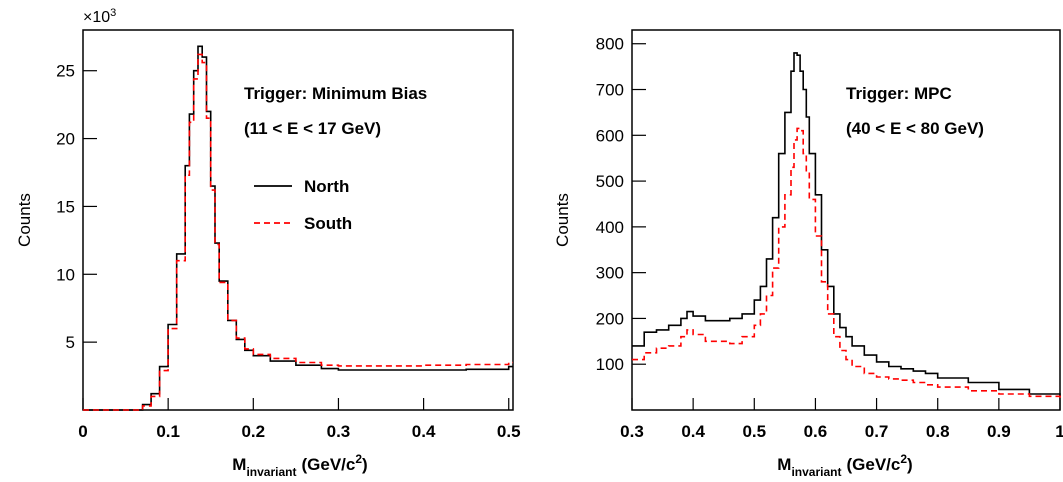  What do you see at coordinates (335, 93) in the screenshot?
I see `left-annotation-trigger: Trigger: Minimum Bias` at bounding box center [335, 93].